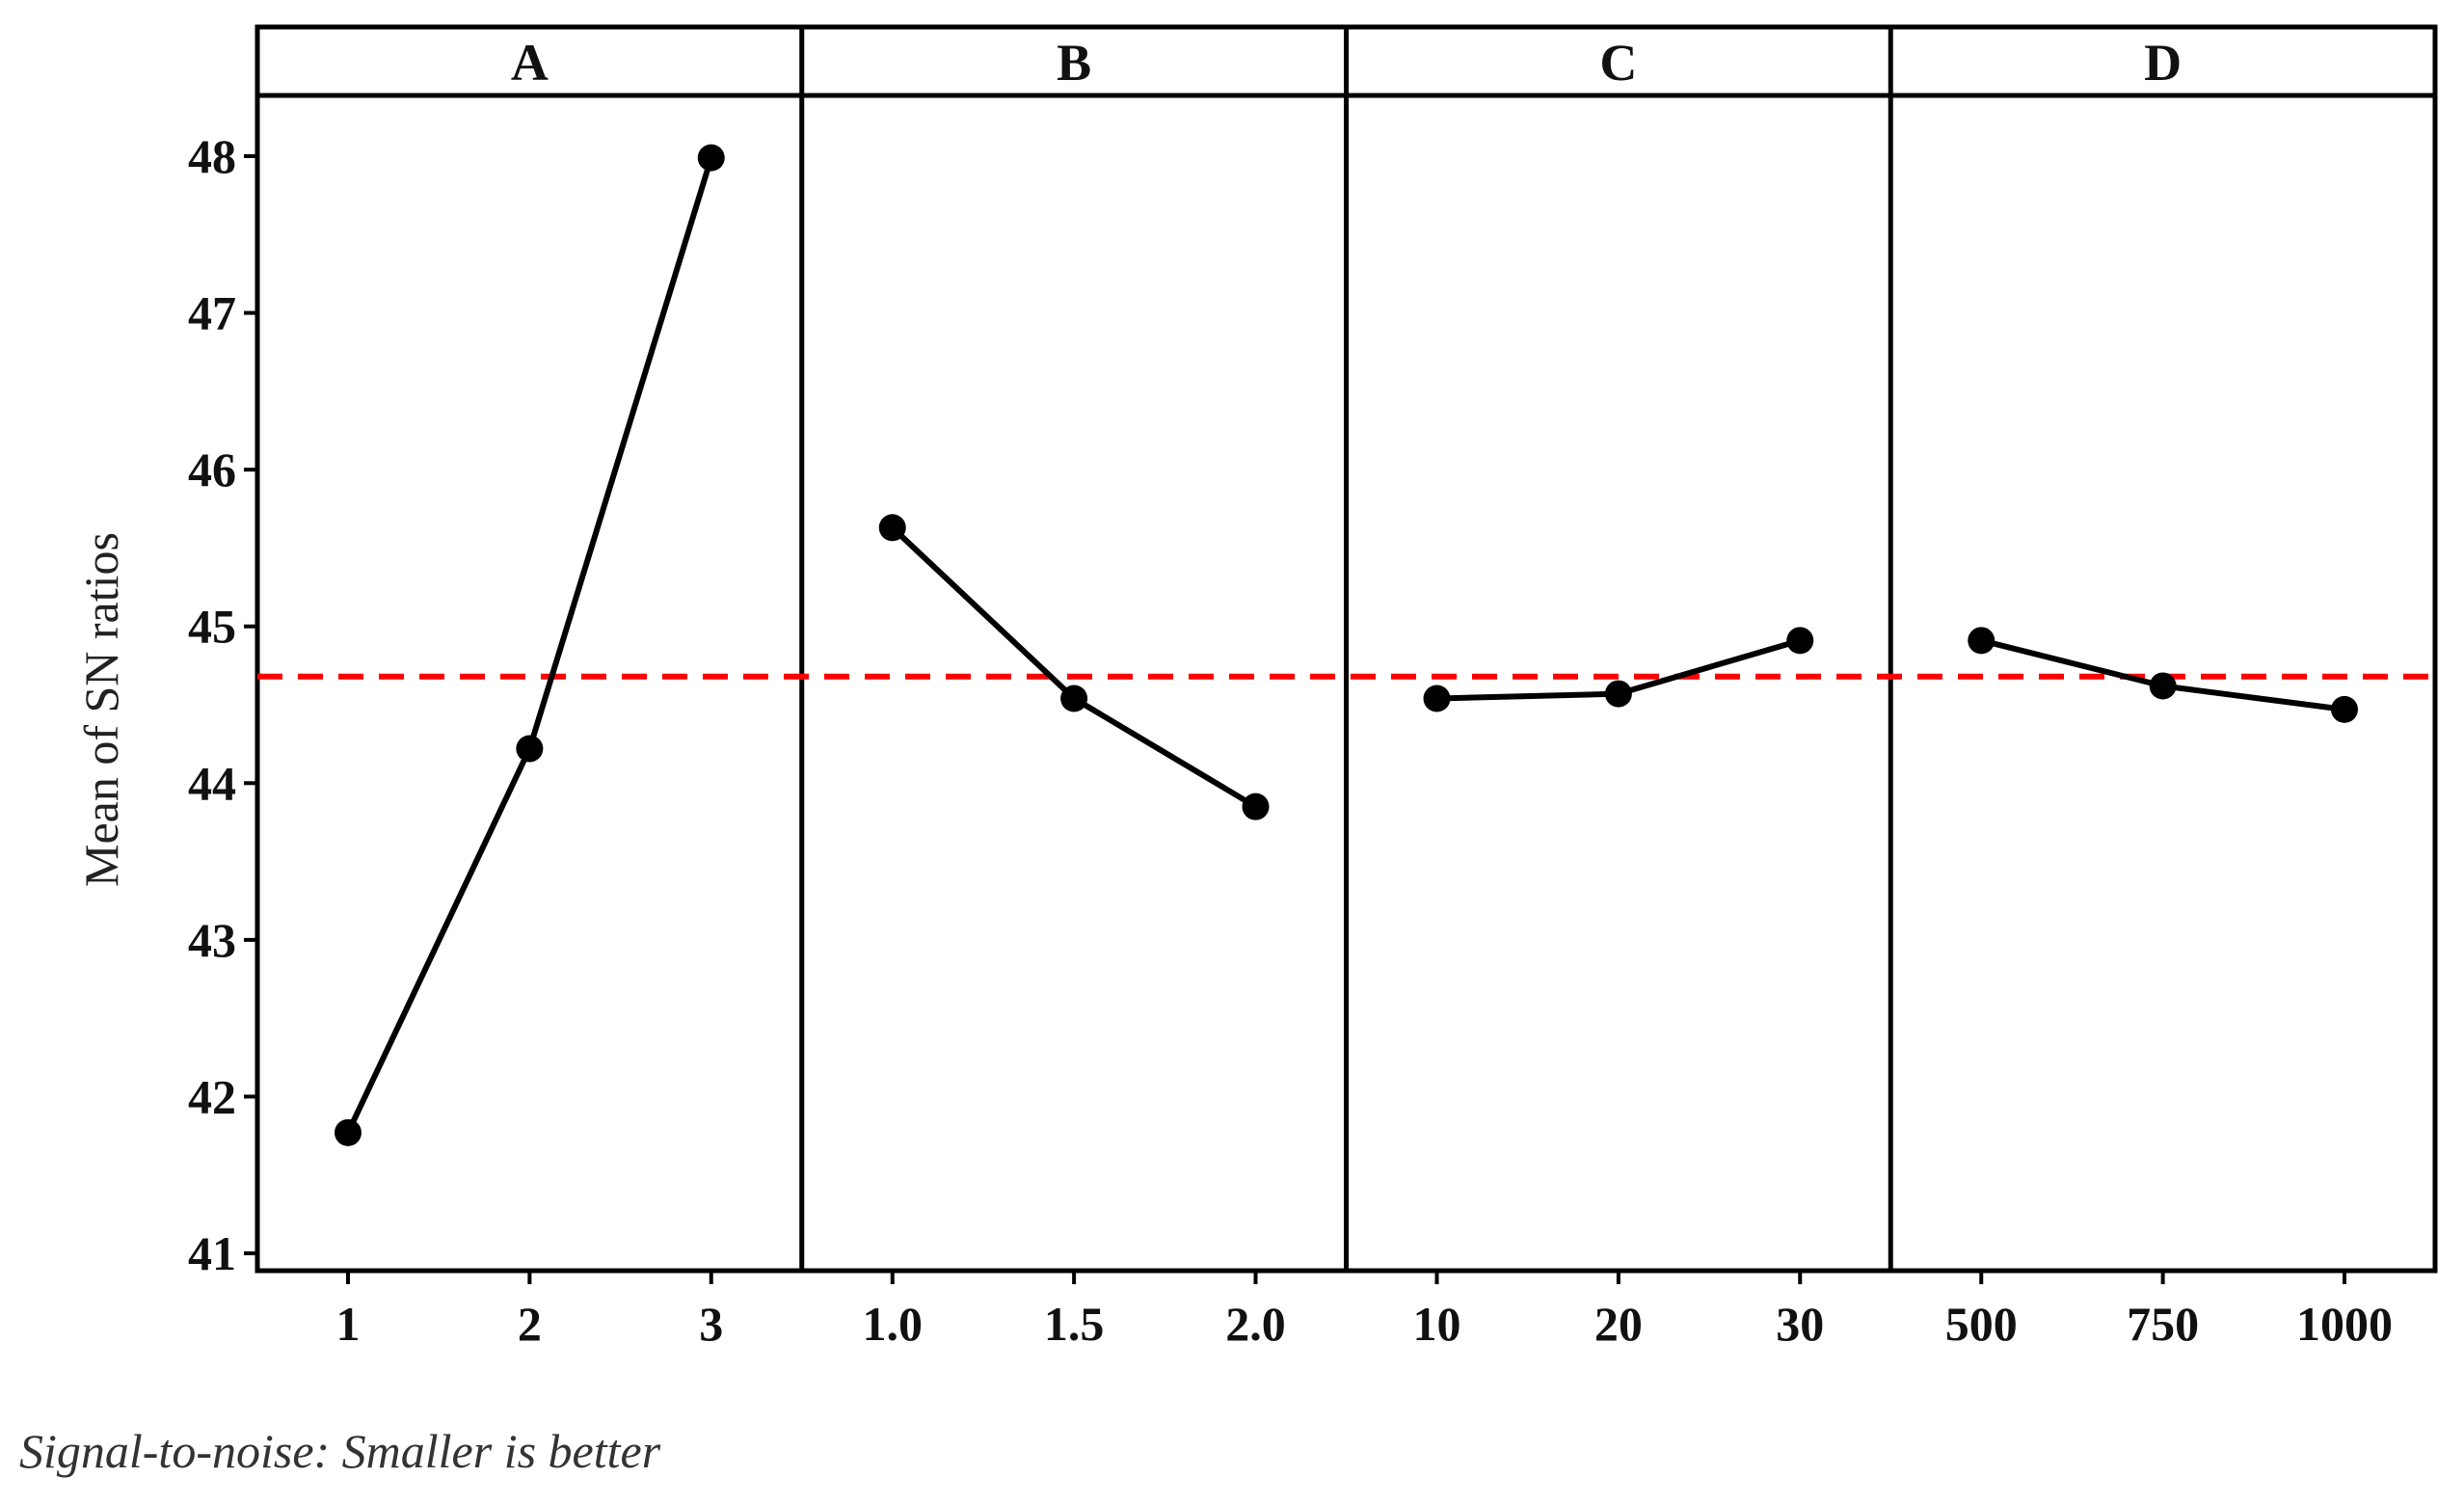 The height and width of the screenshot is (1504, 2464). I want to click on x-tick-label: 1.0, so click(894, 1324).